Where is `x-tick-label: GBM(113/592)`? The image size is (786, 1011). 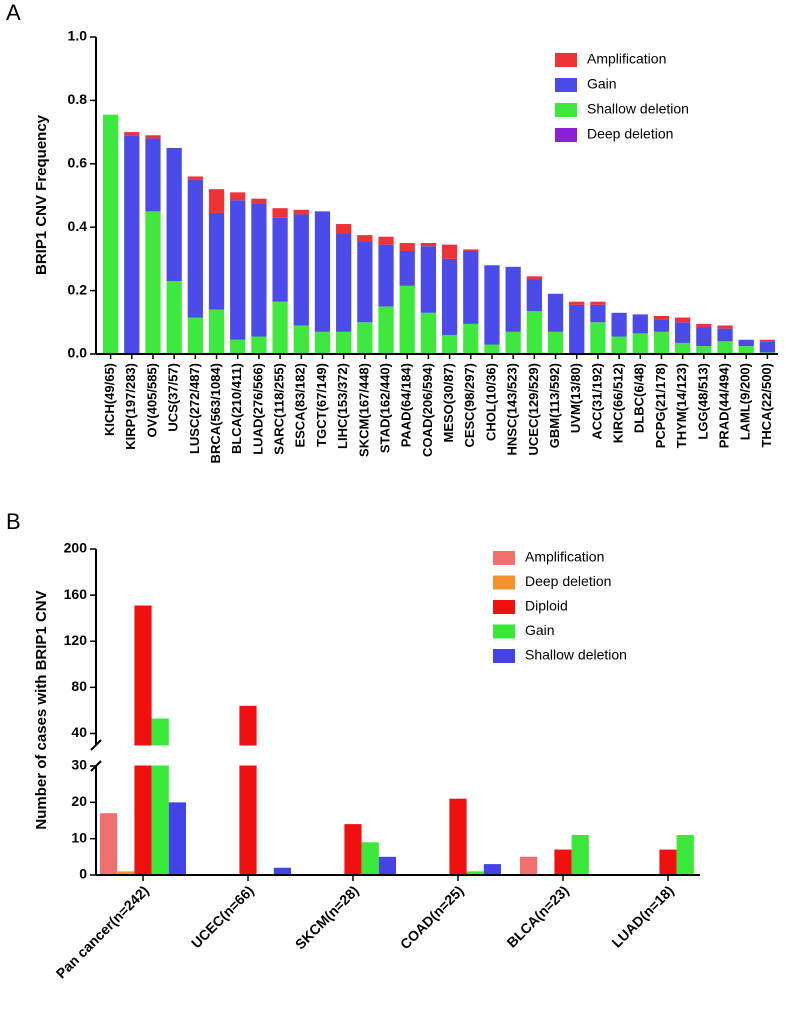 x-tick-label: GBM(113/592) is located at coordinates (554, 405).